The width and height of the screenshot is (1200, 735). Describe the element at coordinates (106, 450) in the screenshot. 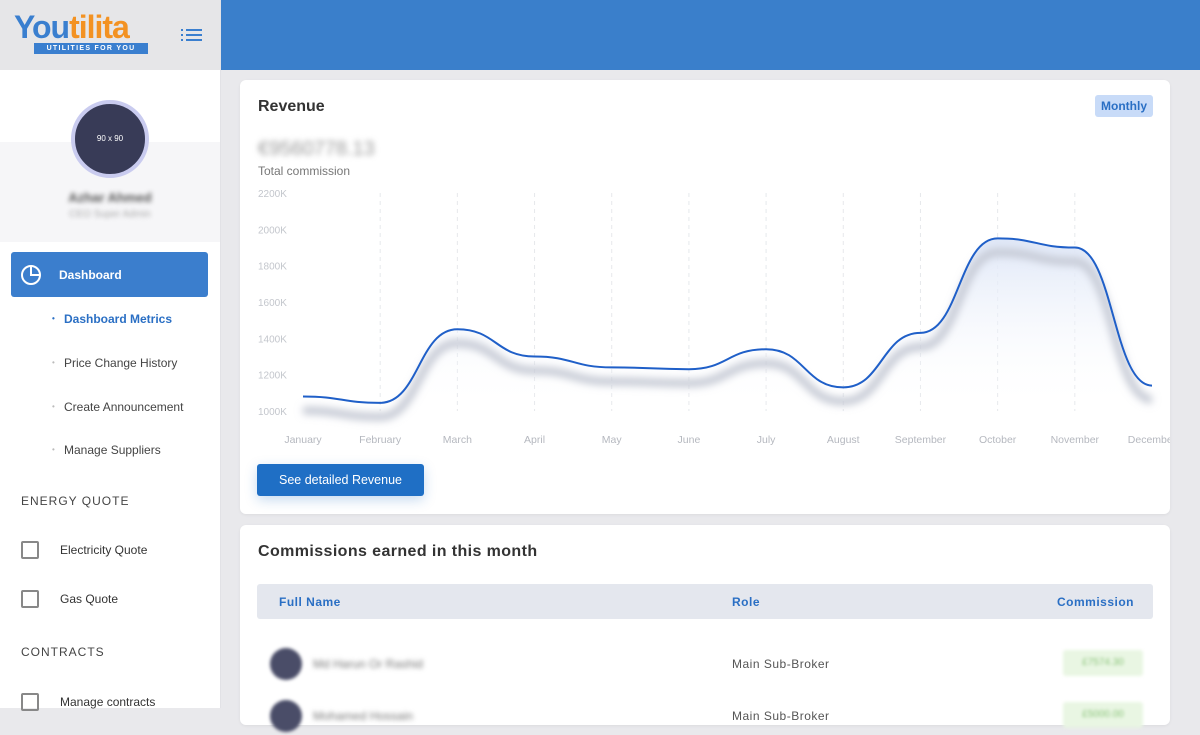

I see `sidebar-item-manage-suppliers: Manage Suppliers` at that location.